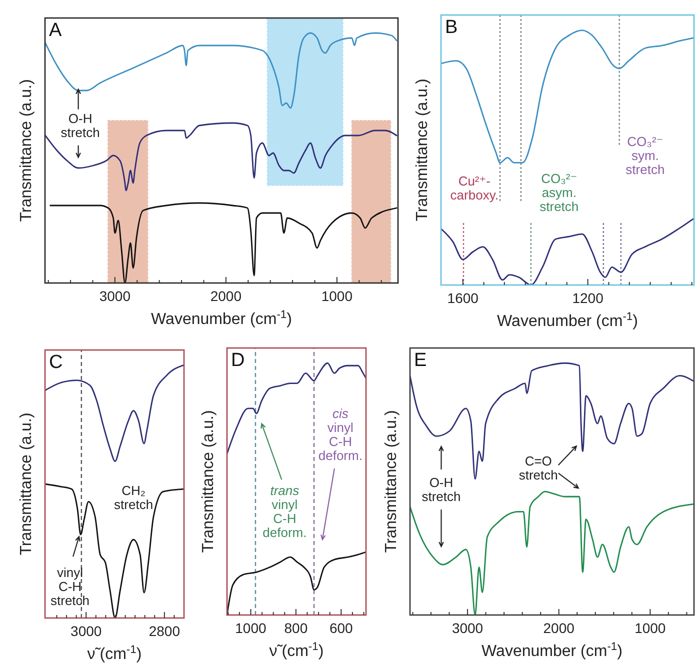  What do you see at coordinates (164, 631) in the screenshot?
I see `x-tick-label: 2800` at bounding box center [164, 631].